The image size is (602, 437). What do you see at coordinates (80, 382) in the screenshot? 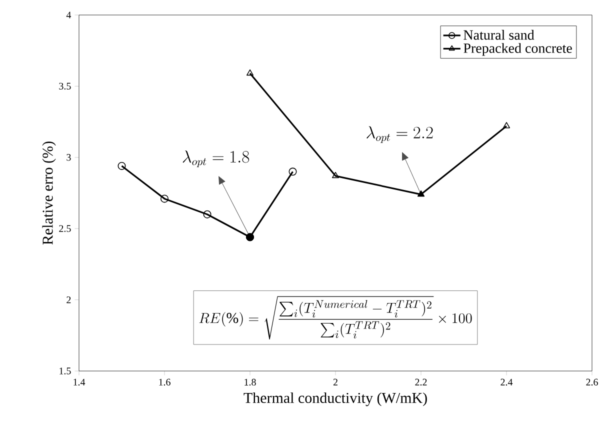
I see `x-tick-label: 1.4` at bounding box center [80, 382].